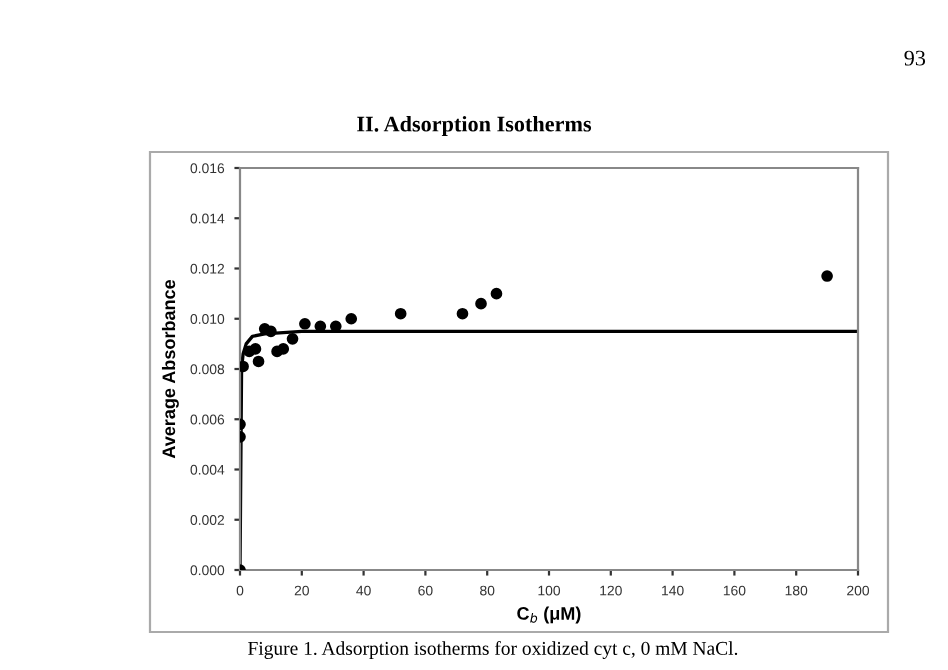  Describe the element at coordinates (915, 58) in the screenshot. I see `text: 93` at that location.